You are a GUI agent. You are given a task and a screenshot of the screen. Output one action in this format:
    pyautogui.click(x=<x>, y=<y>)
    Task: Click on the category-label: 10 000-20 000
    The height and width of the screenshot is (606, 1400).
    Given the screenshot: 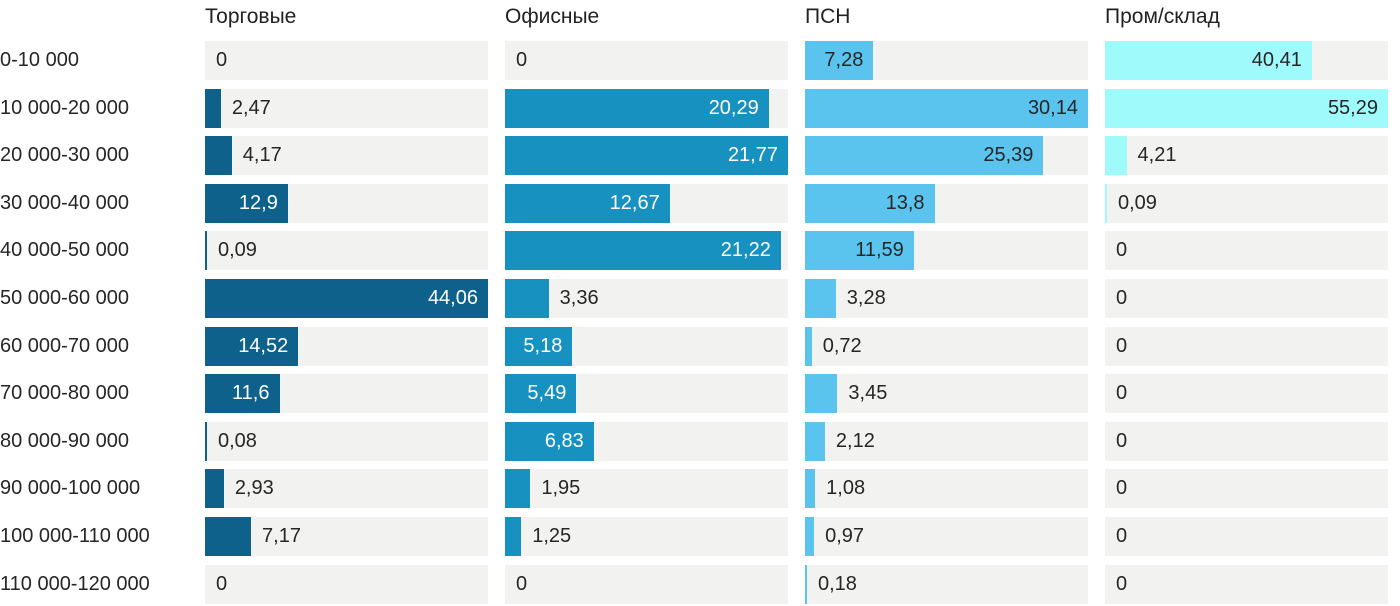 What is the action you would take?
    pyautogui.click(x=65, y=107)
    